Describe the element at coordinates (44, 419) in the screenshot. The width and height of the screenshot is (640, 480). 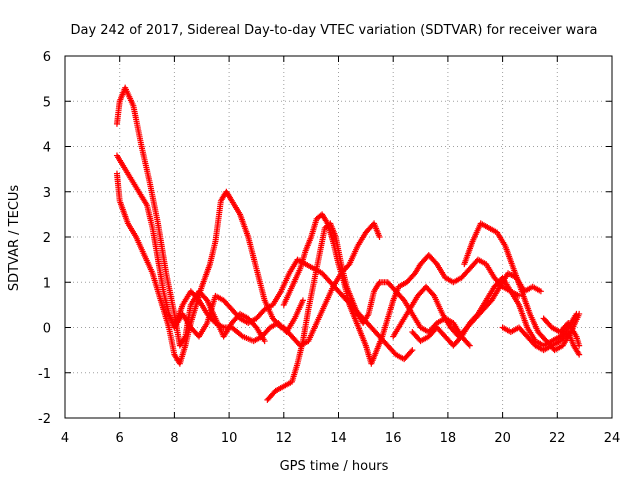
I see `y-tick-label: -2` at that location.